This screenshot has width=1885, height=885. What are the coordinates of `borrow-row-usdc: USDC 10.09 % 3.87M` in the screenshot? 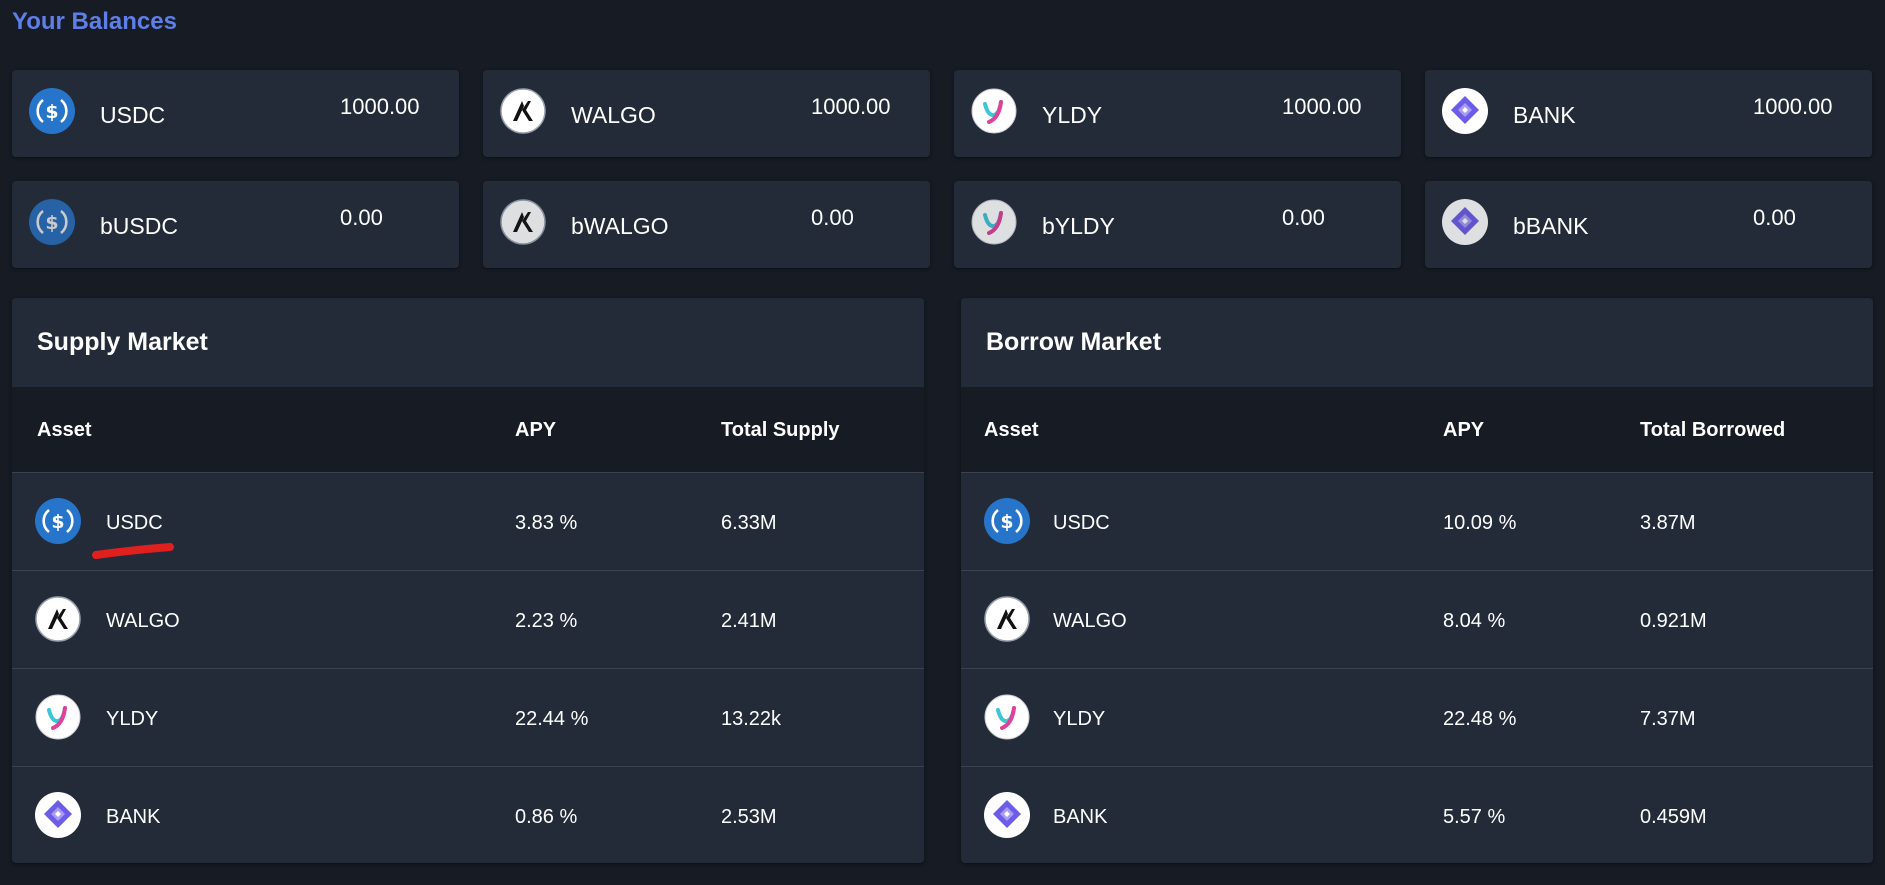 It's located at (1417, 522).